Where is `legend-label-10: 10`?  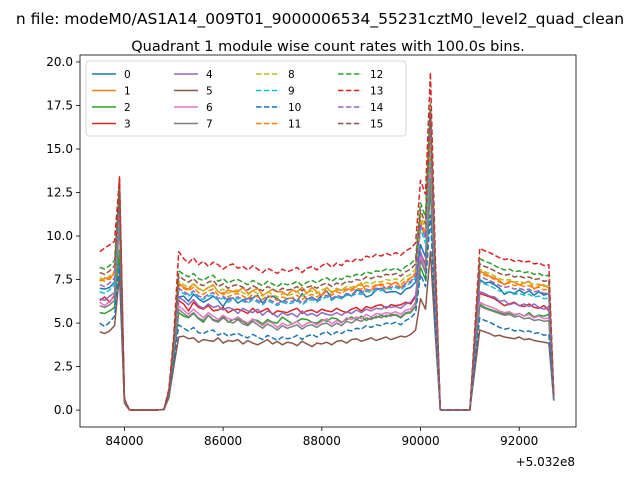 legend-label-10: 10 is located at coordinates (294, 108).